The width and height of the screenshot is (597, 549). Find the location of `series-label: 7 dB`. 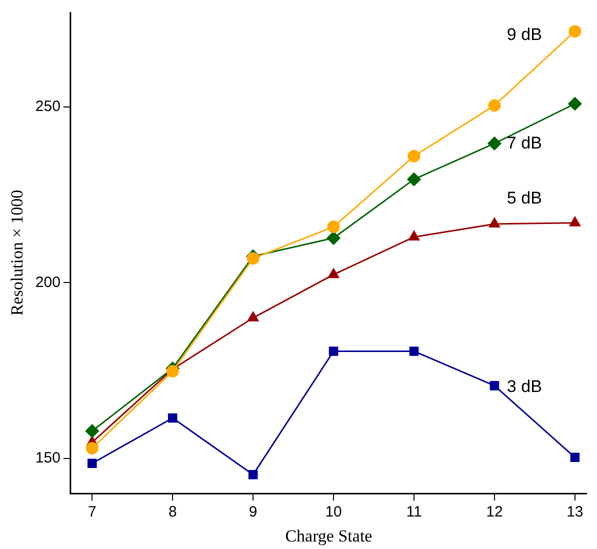

series-label: 7 dB is located at coordinates (524, 142).